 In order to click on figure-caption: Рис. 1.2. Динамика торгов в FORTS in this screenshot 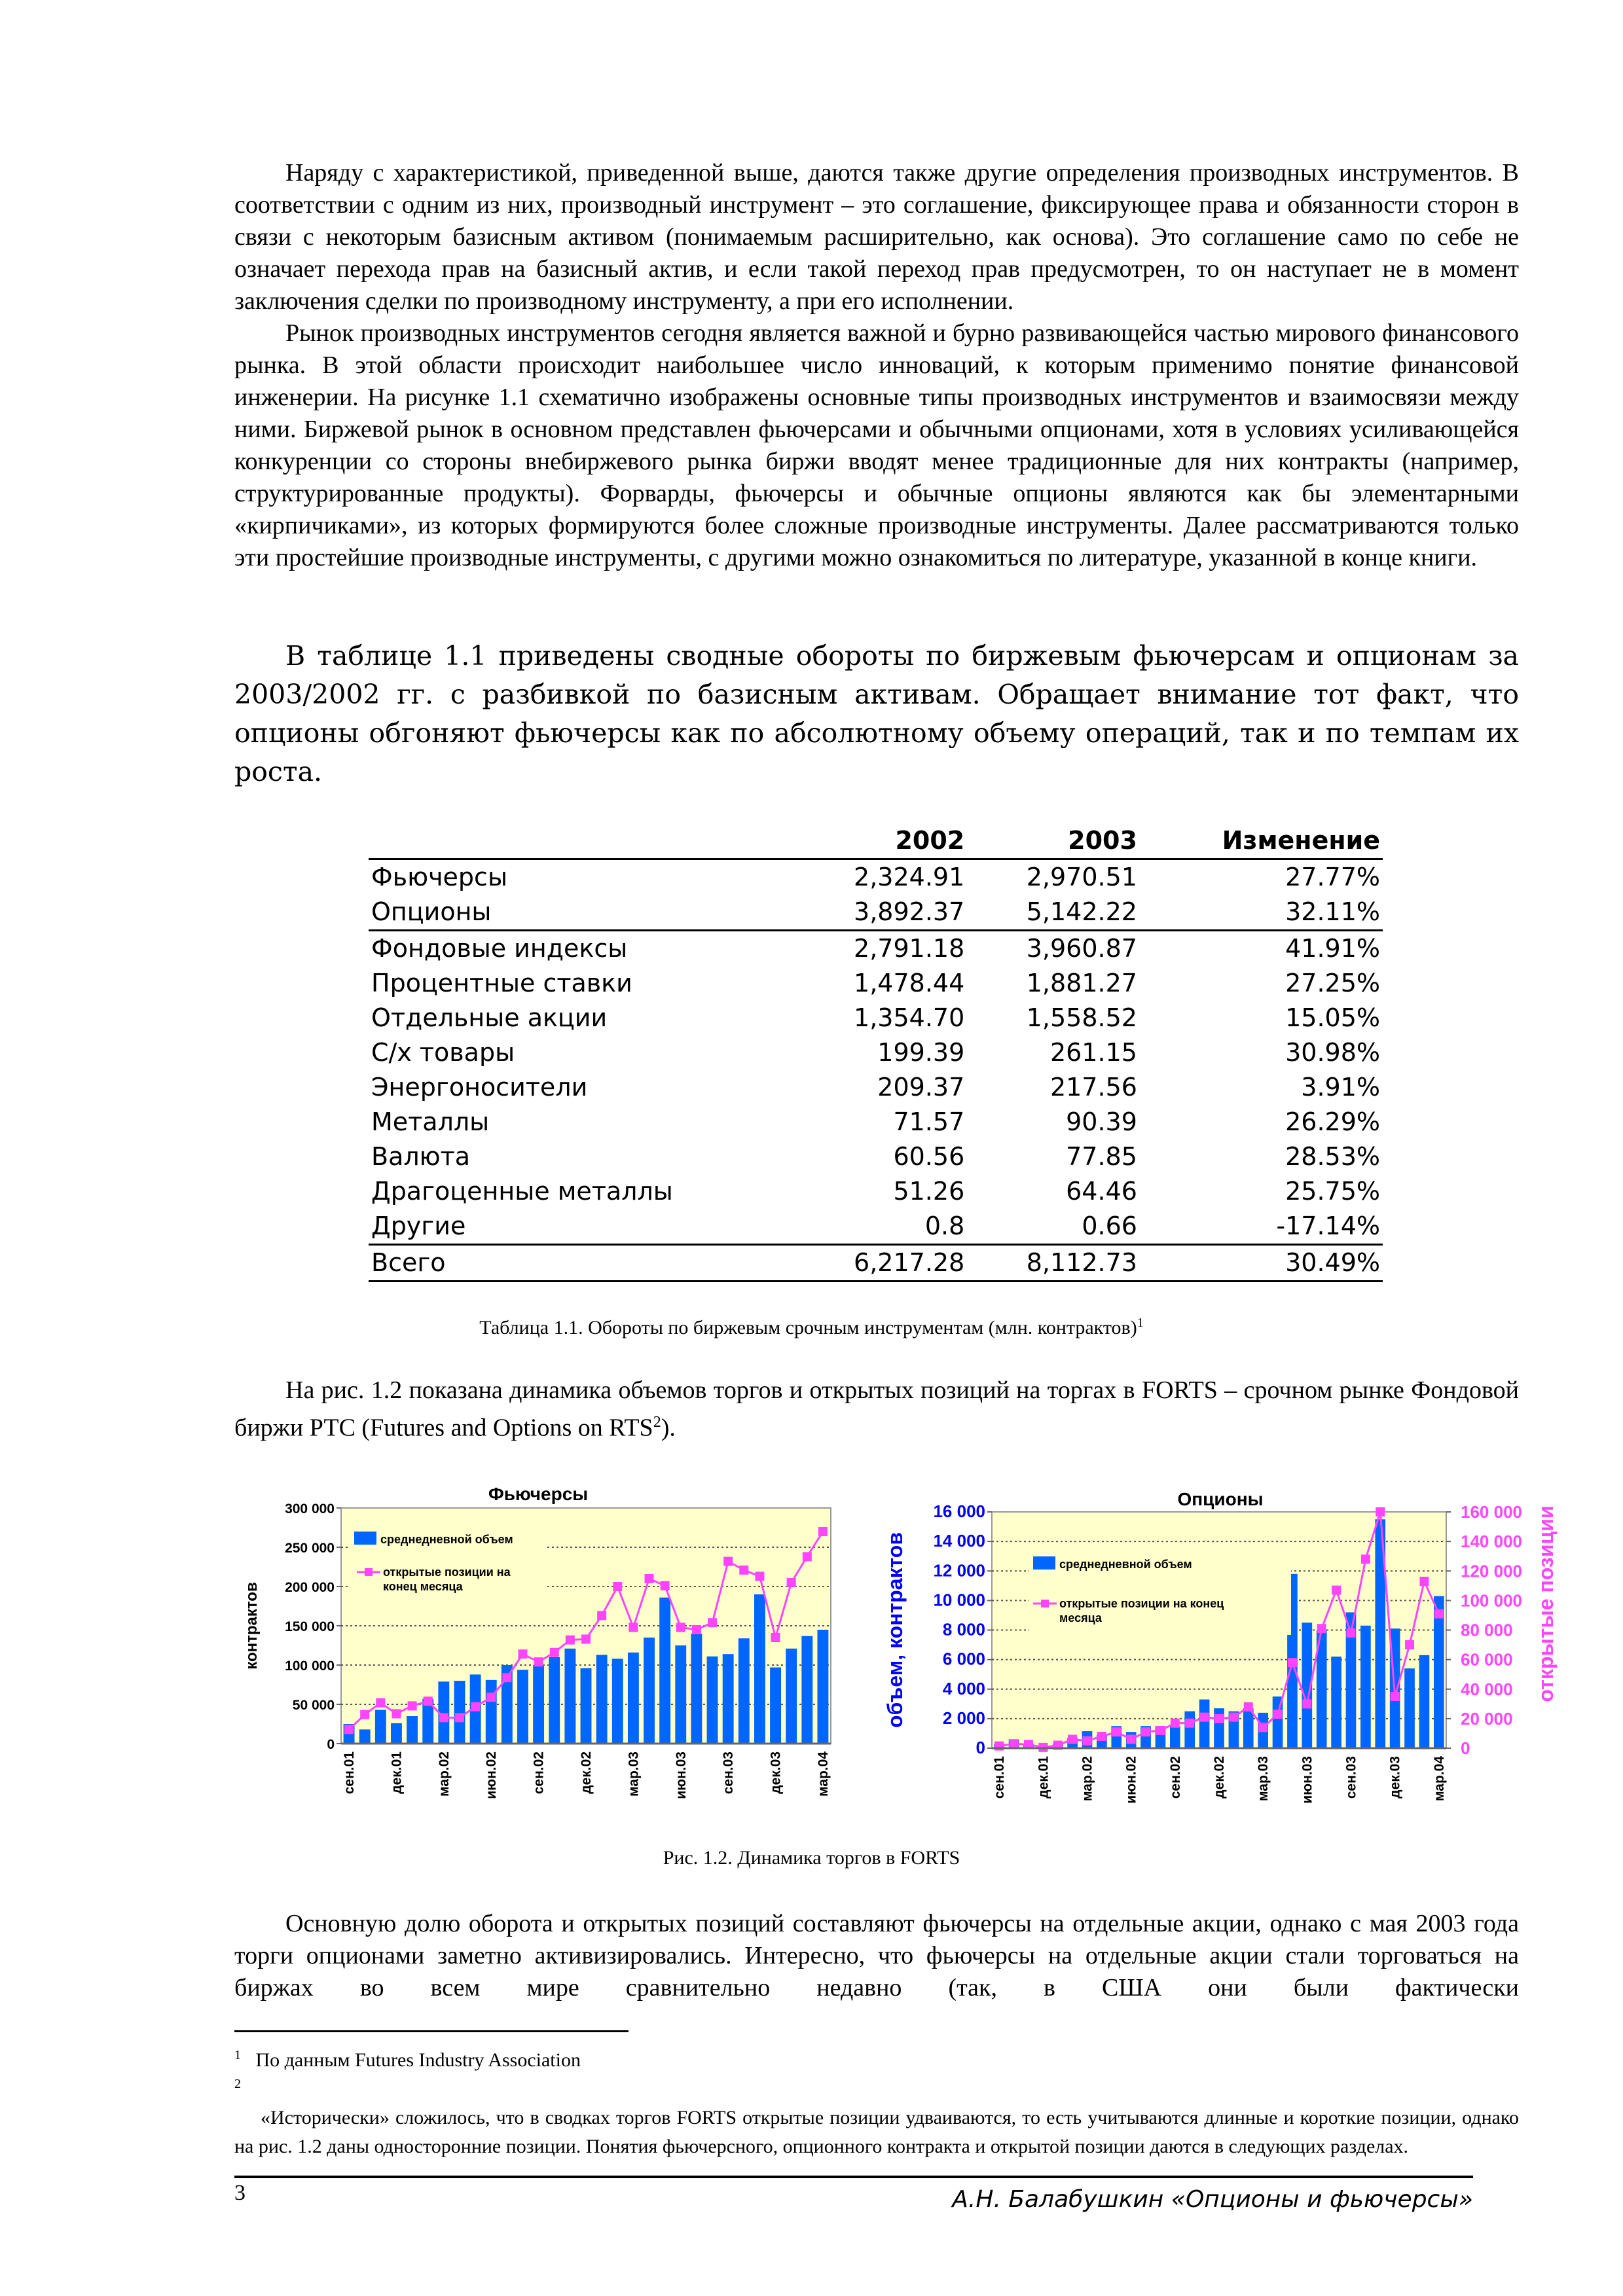, I will do `click(811, 1858)`.